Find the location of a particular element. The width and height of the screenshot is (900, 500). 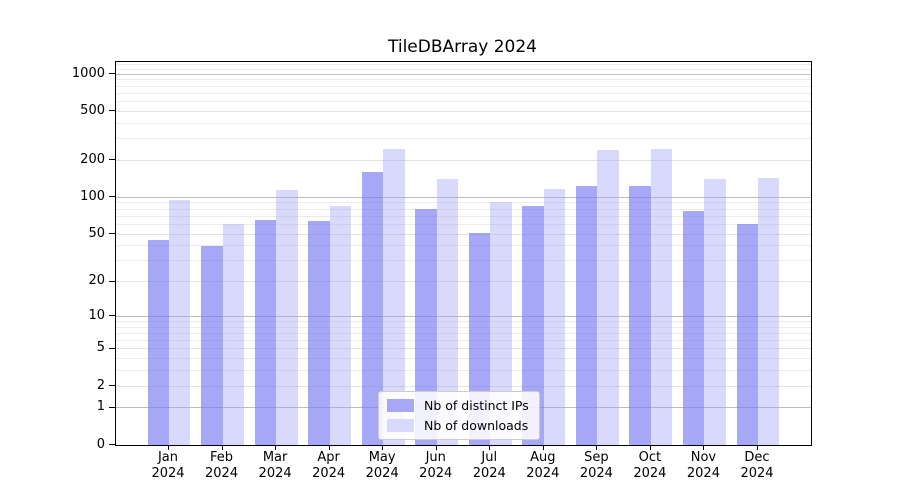

x-tick-month: Nov is located at coordinates (703, 457).